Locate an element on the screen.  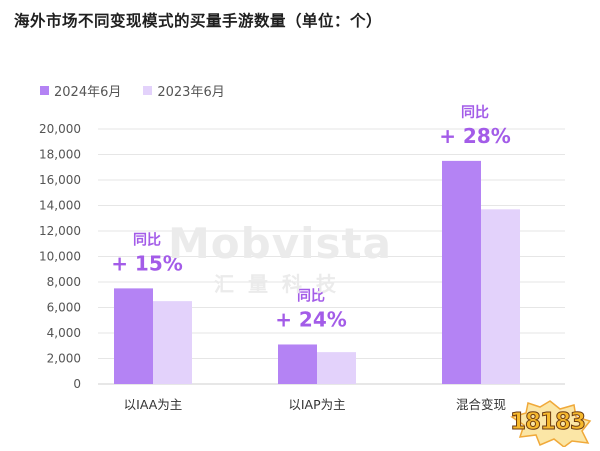
logo-burst-icon is located at coordinates (551, 424).